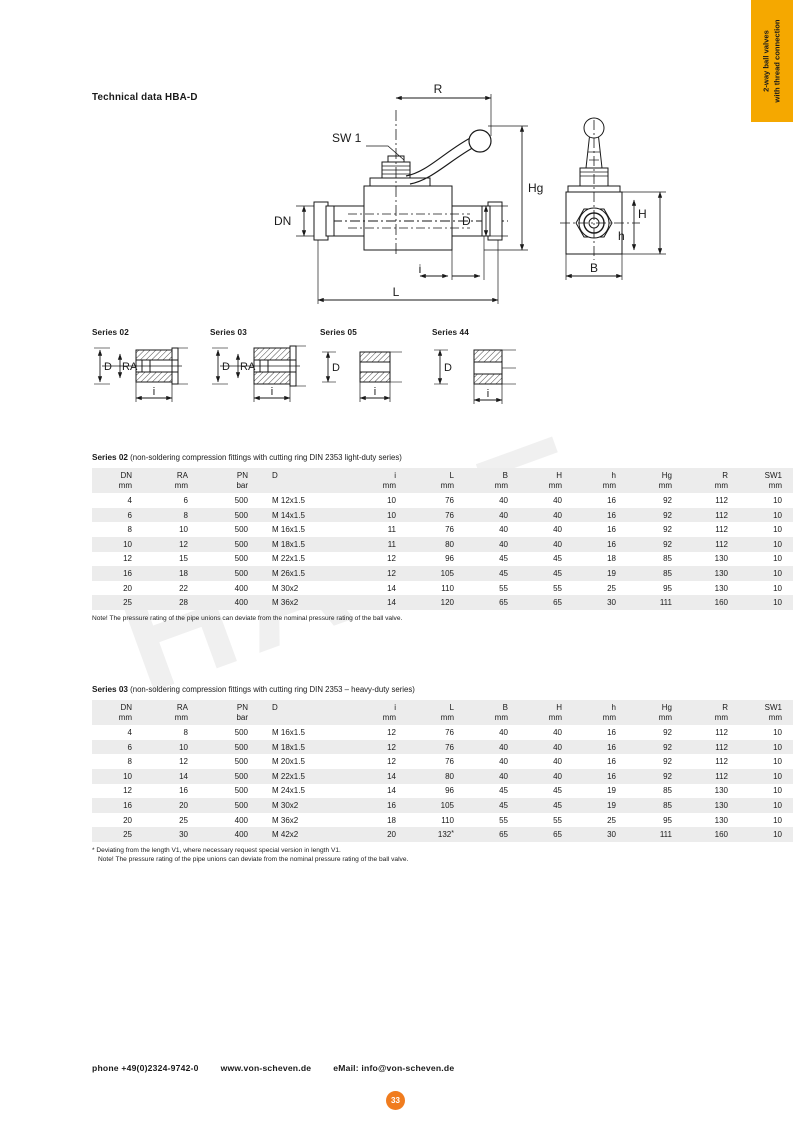 This screenshot has width=793, height=1122. I want to click on column-header-name: B, so click(505, 707).